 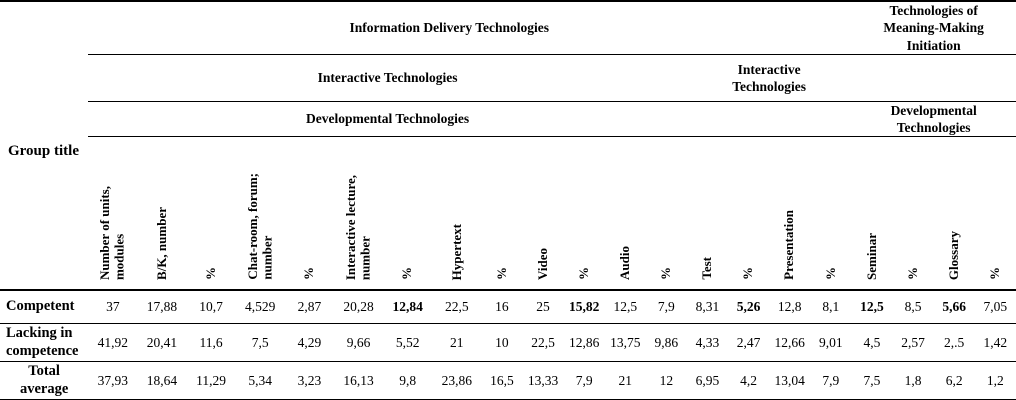 What do you see at coordinates (954, 213) in the screenshot?
I see `column-header: Glossary` at bounding box center [954, 213].